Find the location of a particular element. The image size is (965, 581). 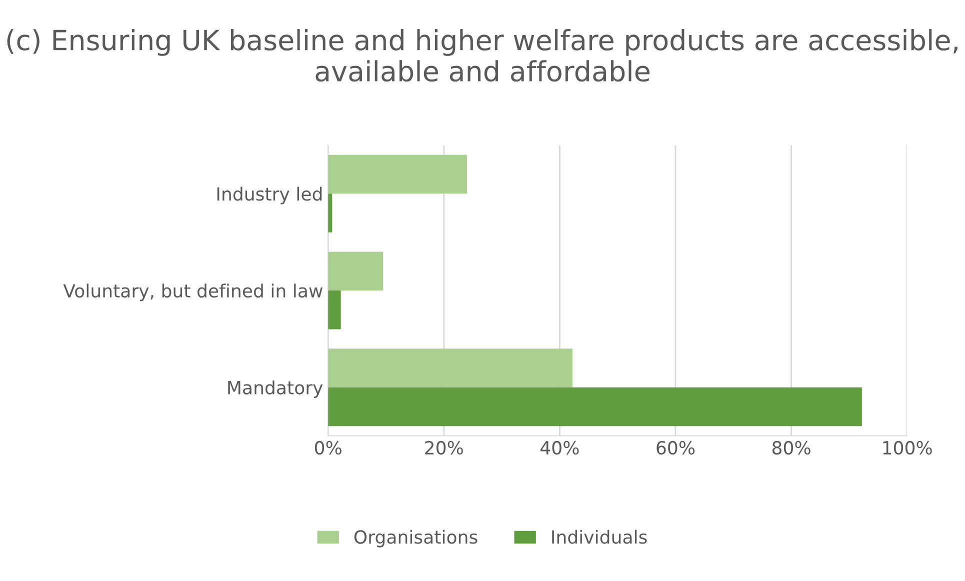

y-tick-label: Industry led is located at coordinates (269, 195).